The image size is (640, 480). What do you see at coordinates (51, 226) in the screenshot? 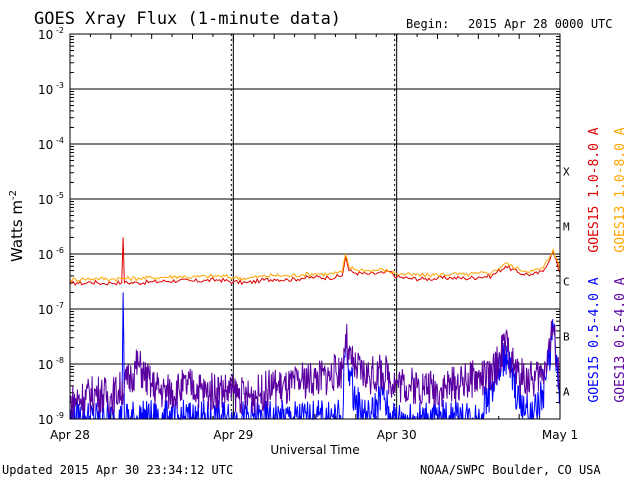
I see `y-tick-labels: 10-210-310-410-510-610-710-810-9` at bounding box center [51, 226].